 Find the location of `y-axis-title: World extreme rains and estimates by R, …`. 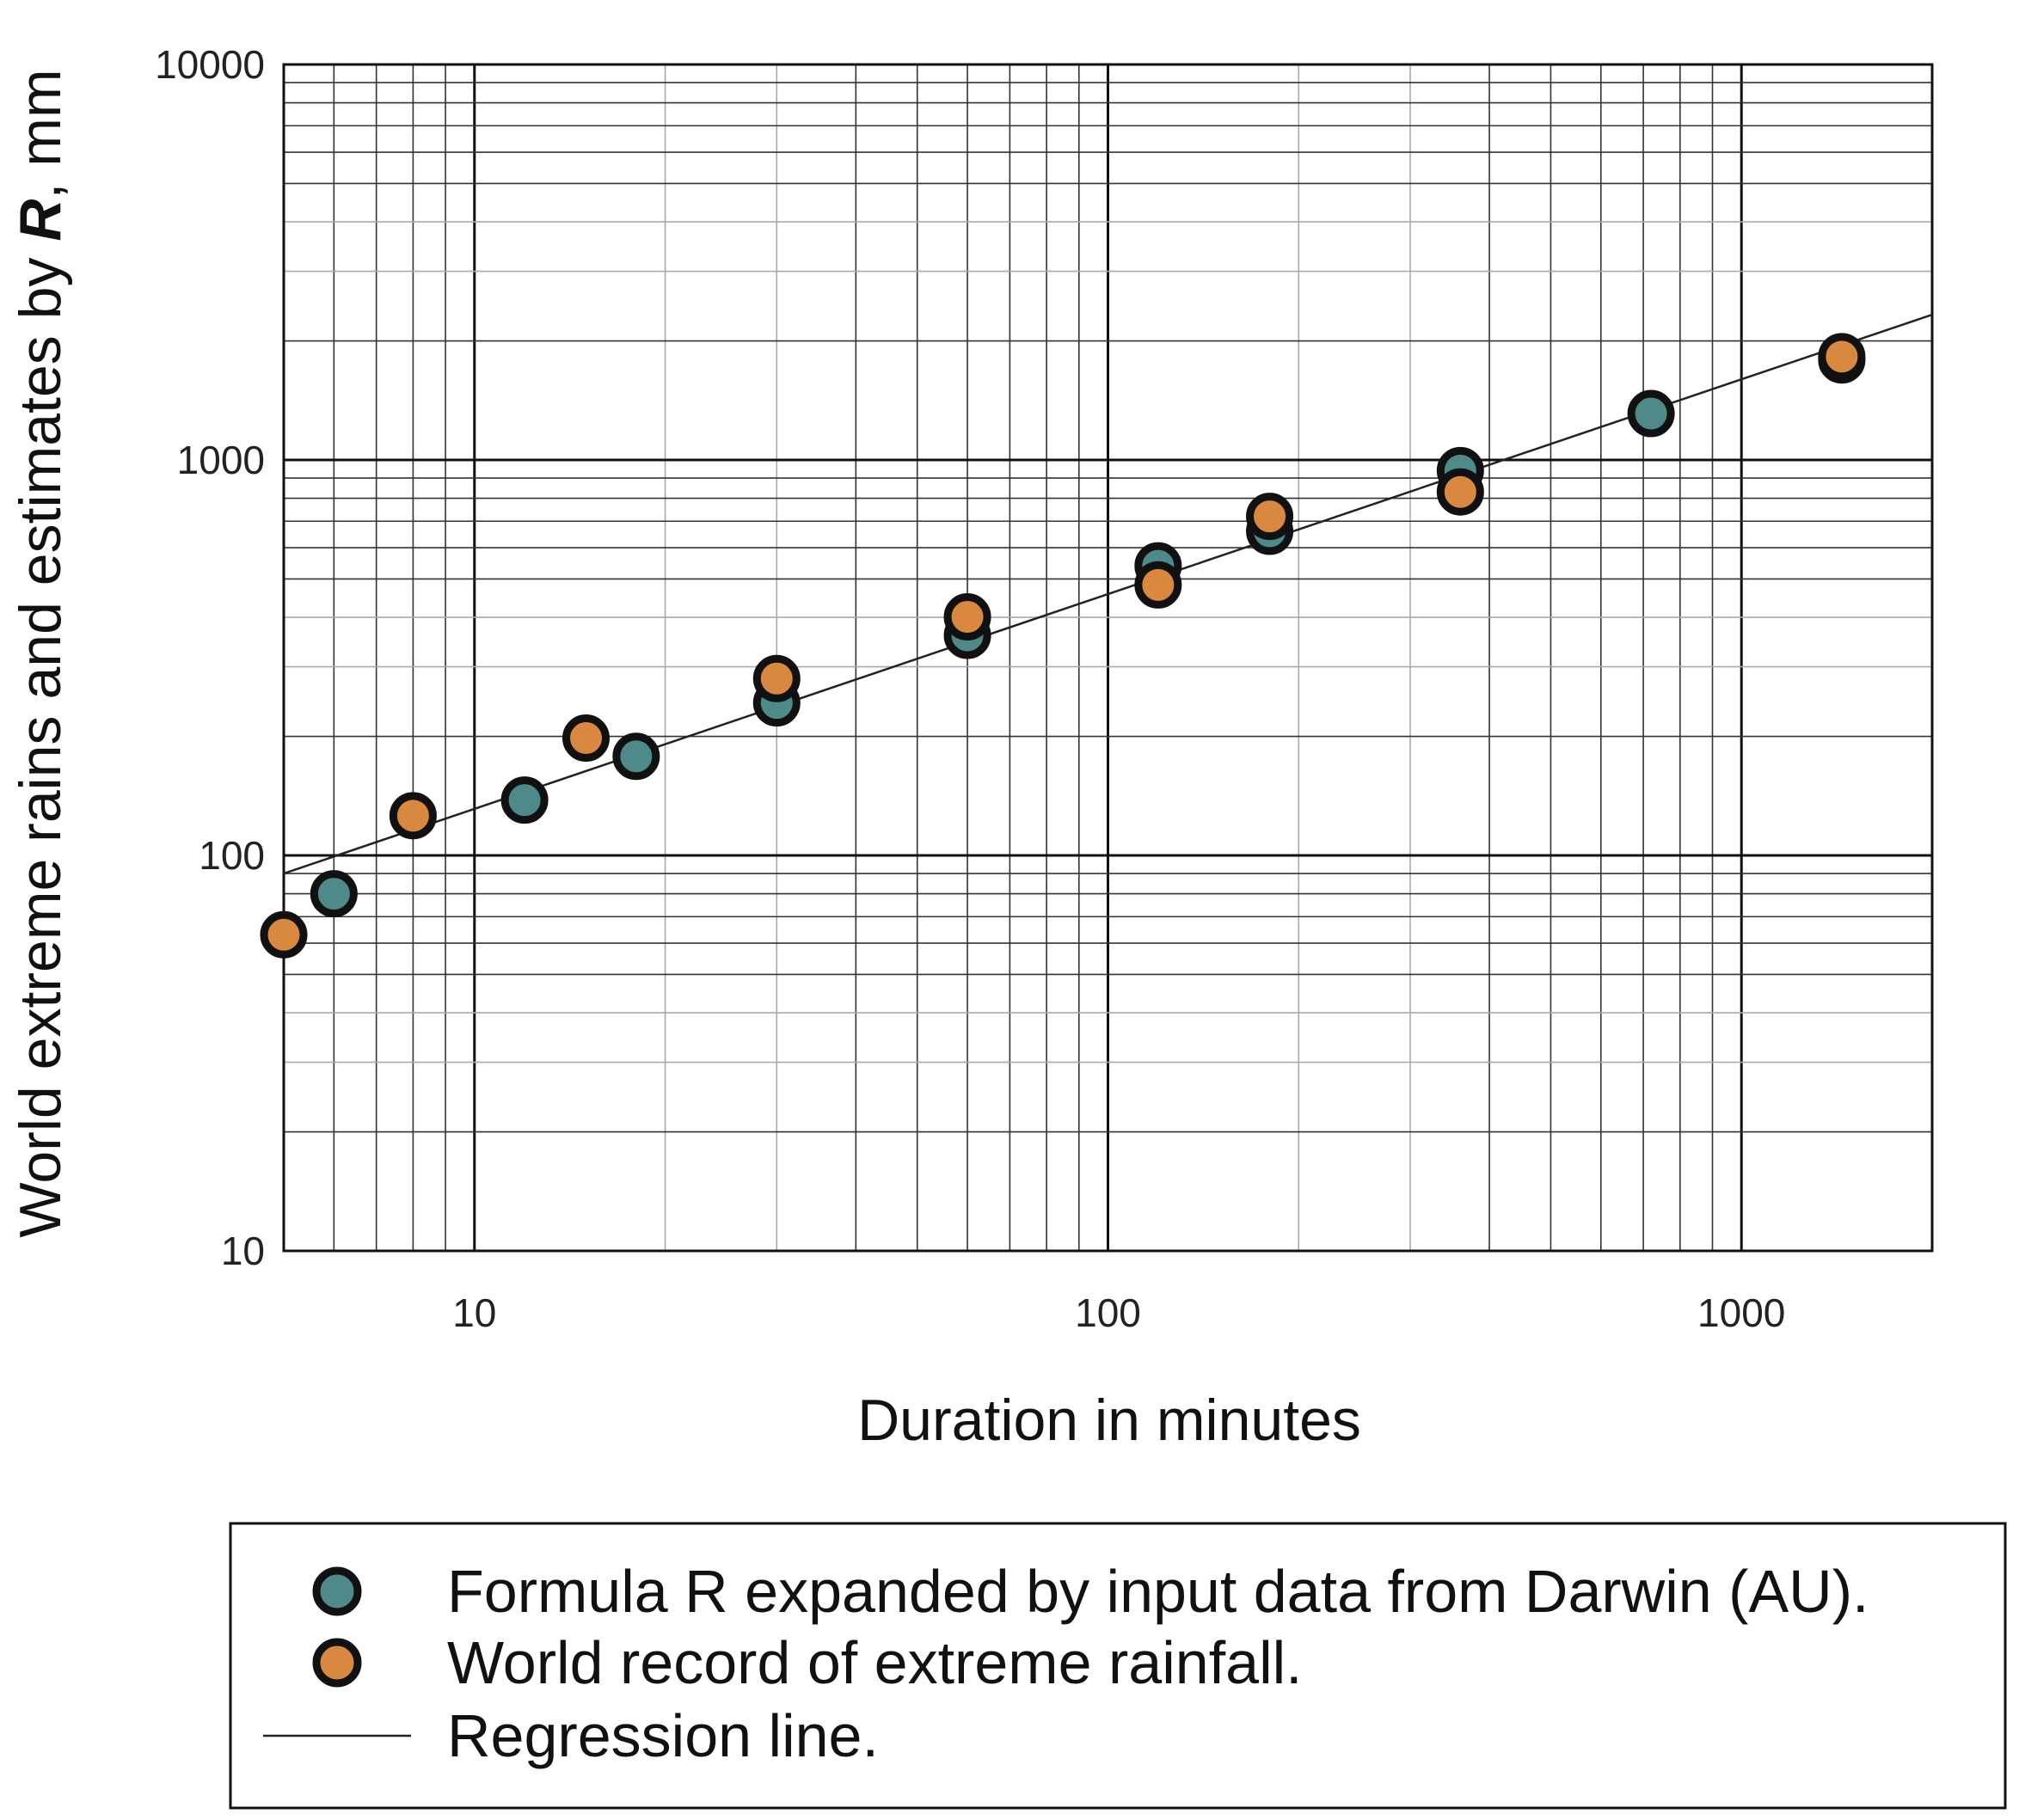

y-axis-title: World extreme rains and estimates by R, … is located at coordinates (41, 653).